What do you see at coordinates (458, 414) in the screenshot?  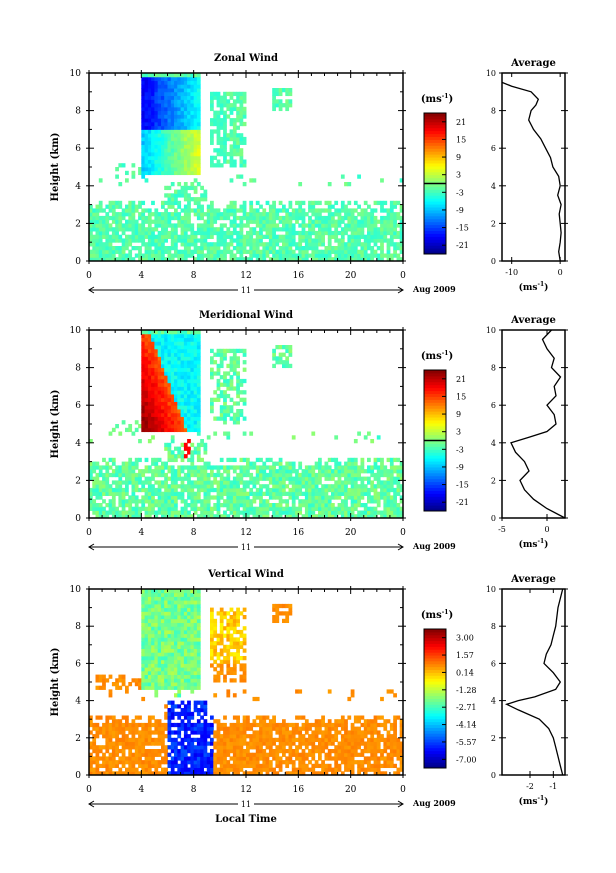 I see `colorbar-tick-label: 9` at bounding box center [458, 414].